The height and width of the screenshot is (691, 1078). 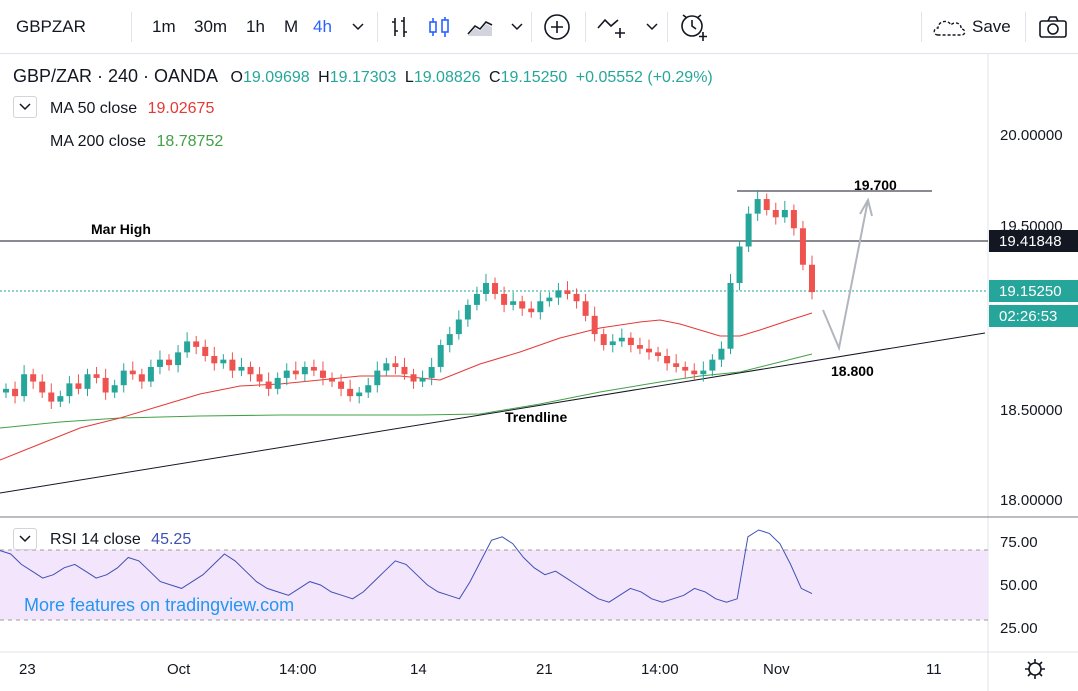 I want to click on trendline-annotation: Trendline, so click(x=536, y=417).